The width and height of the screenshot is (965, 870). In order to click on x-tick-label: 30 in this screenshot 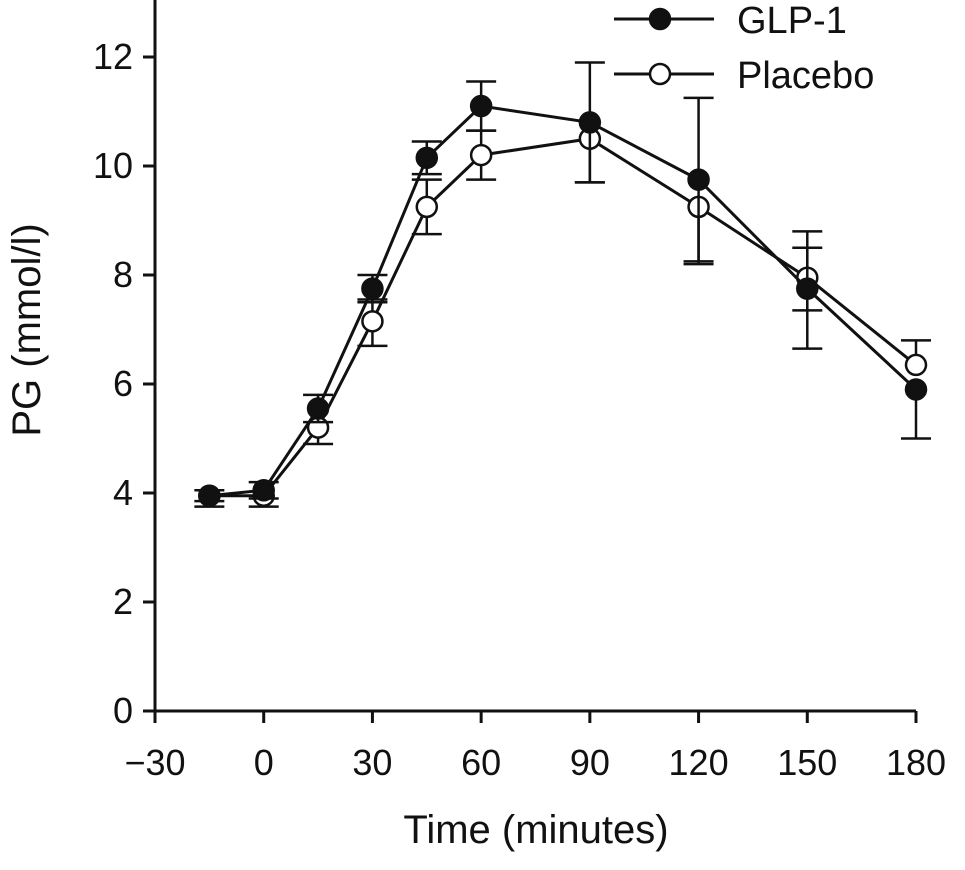, I will do `click(372, 762)`.